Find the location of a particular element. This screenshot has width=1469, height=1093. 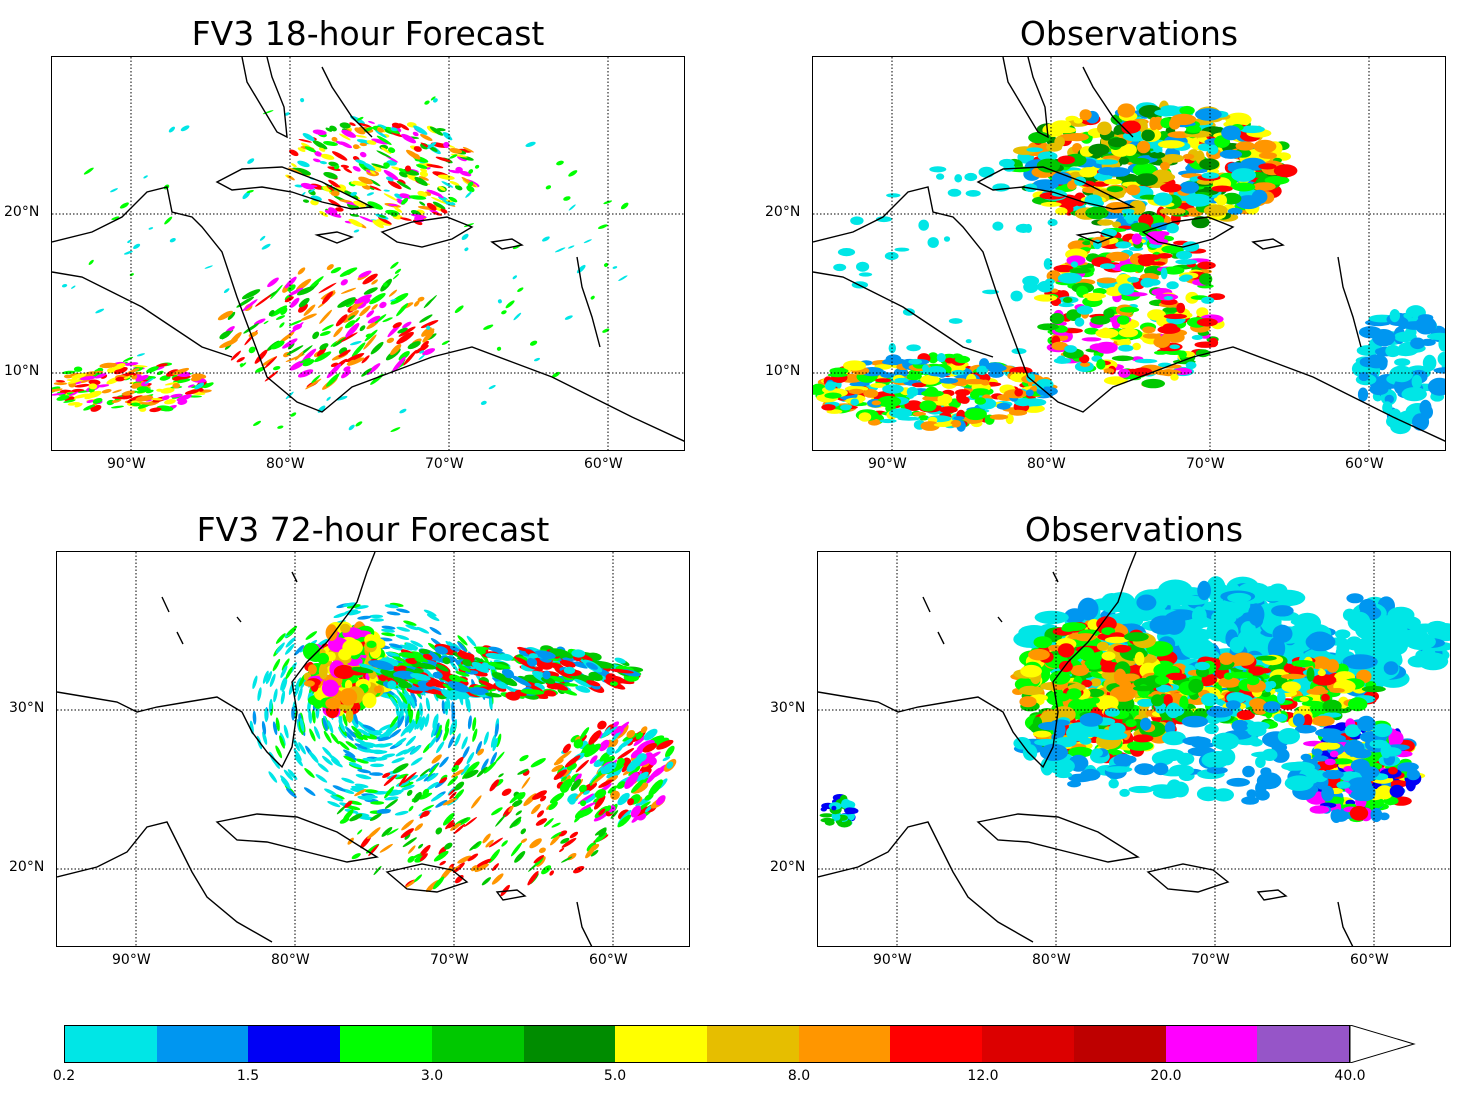

panel-title-observations-bottom: Observations is located at coordinates (1134, 529).